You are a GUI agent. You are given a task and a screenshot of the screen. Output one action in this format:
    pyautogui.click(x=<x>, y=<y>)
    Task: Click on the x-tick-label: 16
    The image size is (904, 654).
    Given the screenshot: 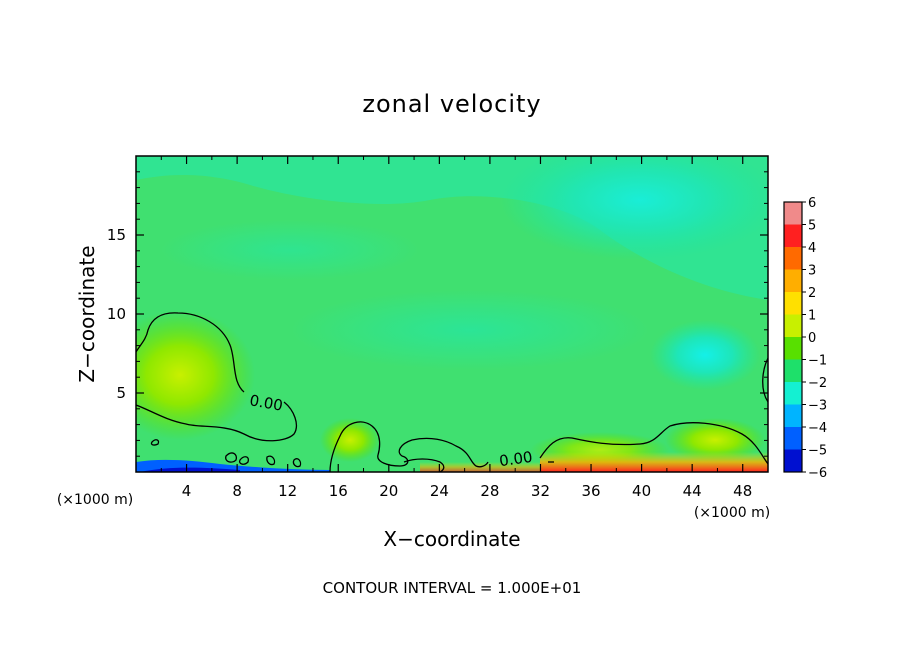 What is the action you would take?
    pyautogui.click(x=338, y=491)
    